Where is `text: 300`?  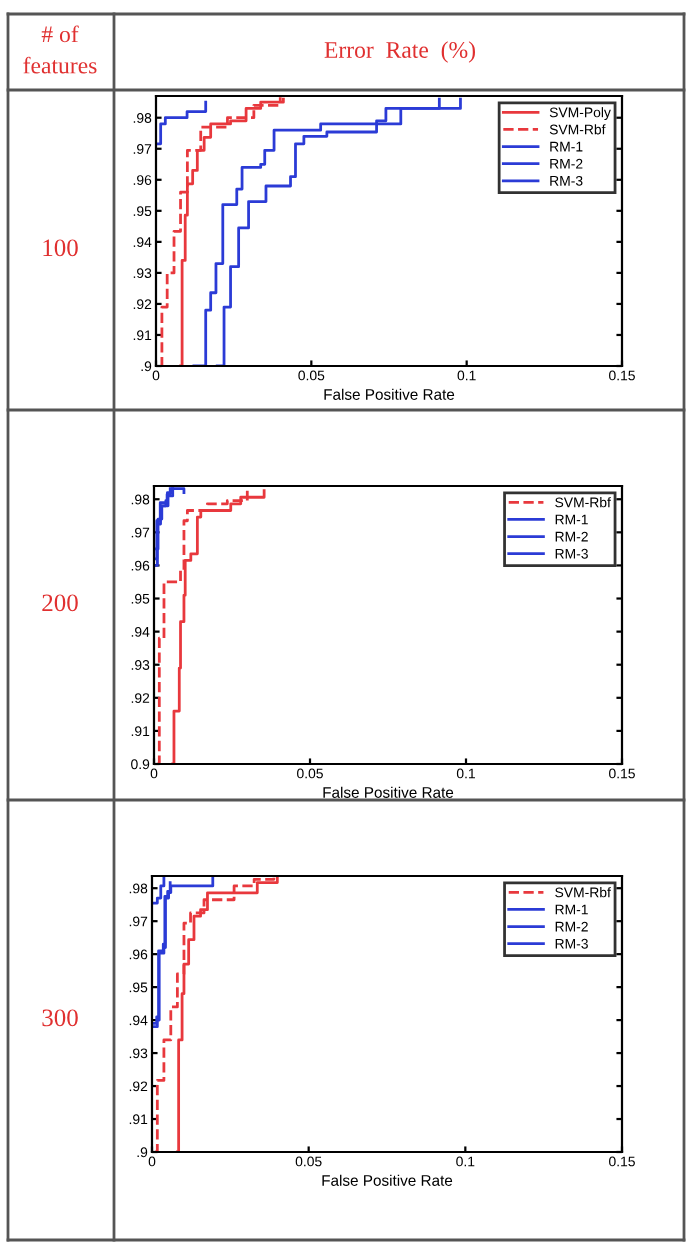
text: 300 is located at coordinates (60, 1018).